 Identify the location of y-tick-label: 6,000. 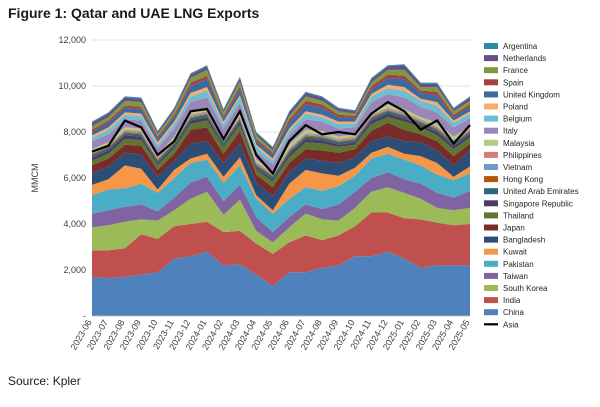
(74, 178).